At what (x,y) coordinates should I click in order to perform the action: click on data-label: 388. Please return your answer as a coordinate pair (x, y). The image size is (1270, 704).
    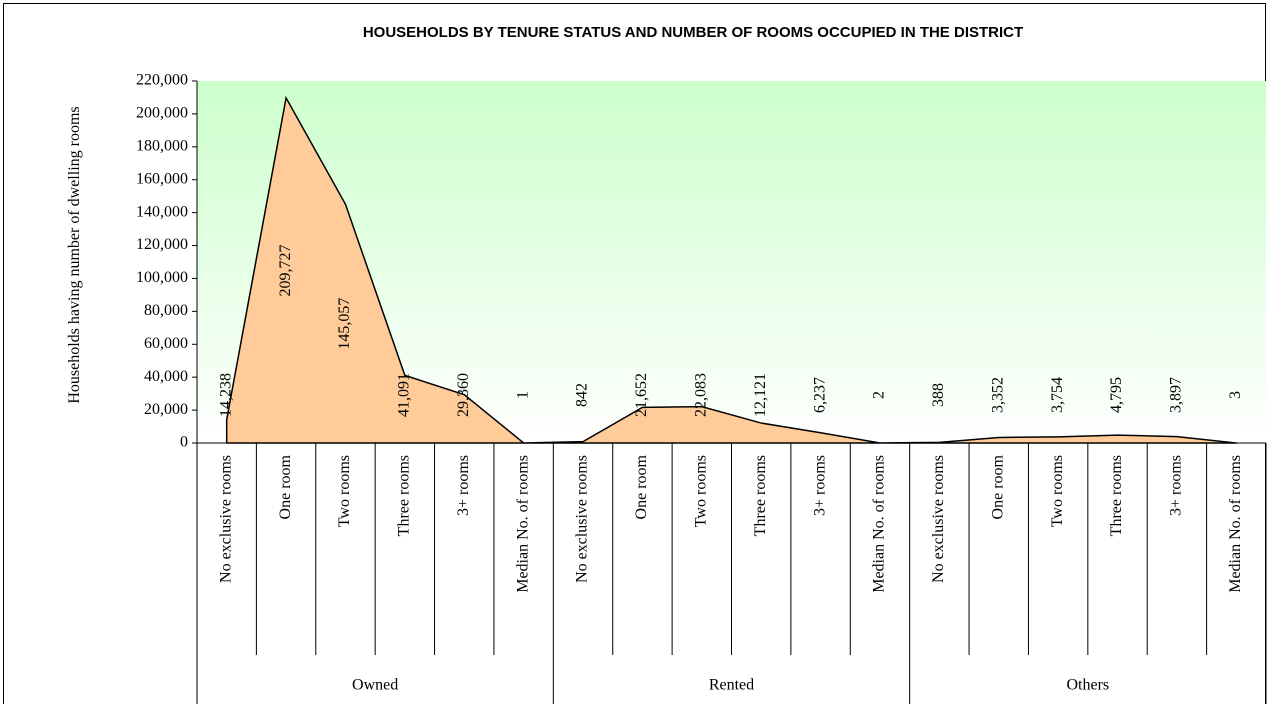
    Looking at the image, I should click on (938, 395).